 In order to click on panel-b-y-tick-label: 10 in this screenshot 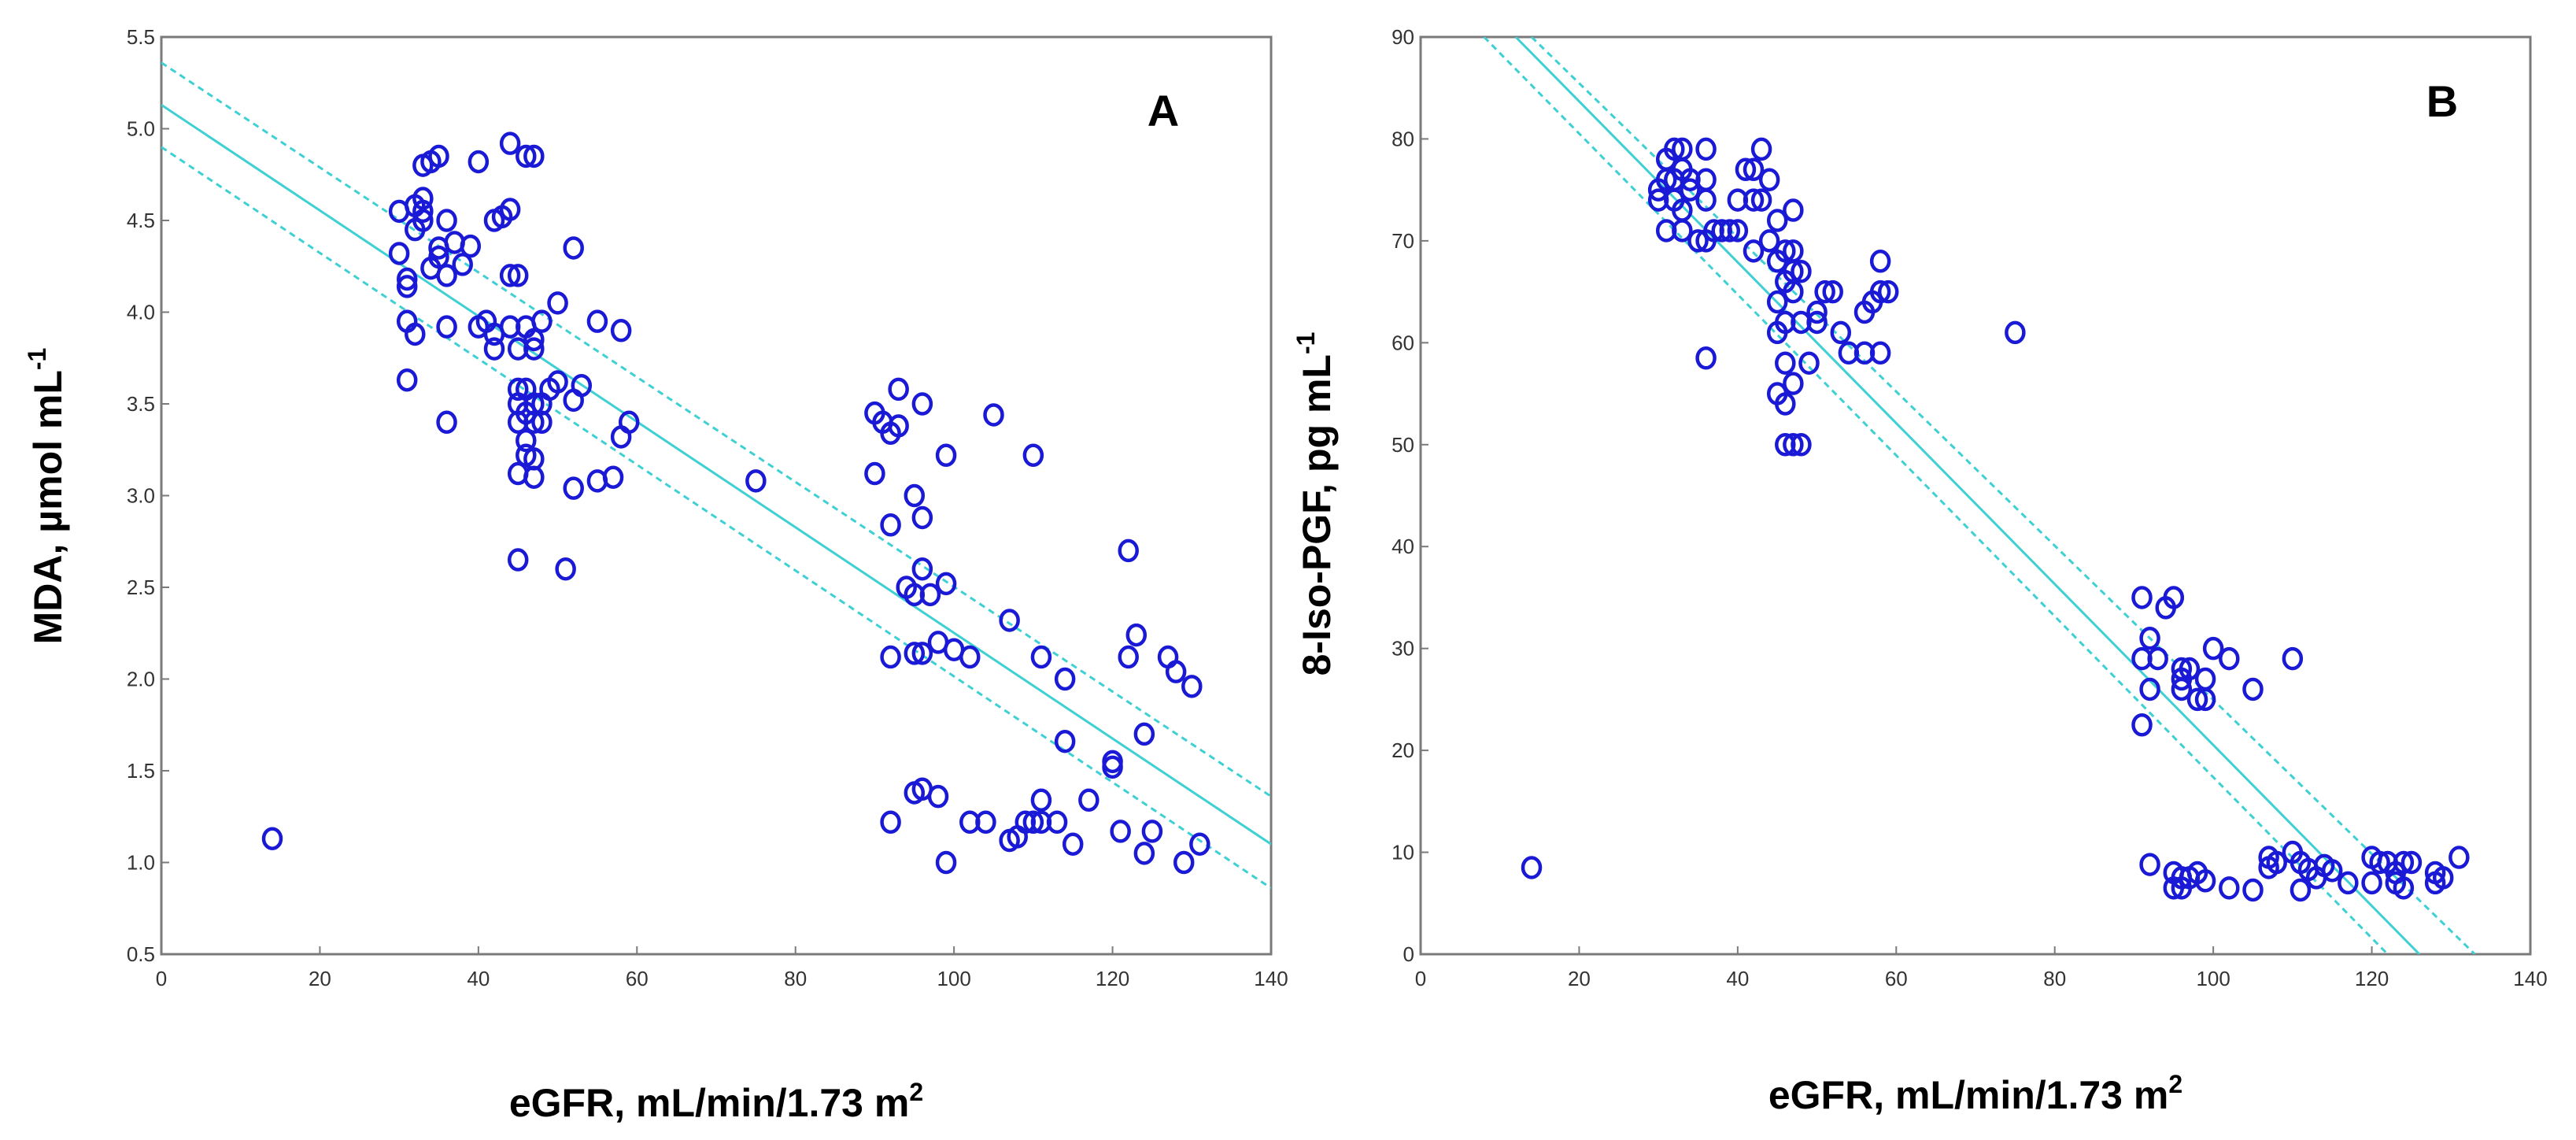, I will do `click(1402, 853)`.